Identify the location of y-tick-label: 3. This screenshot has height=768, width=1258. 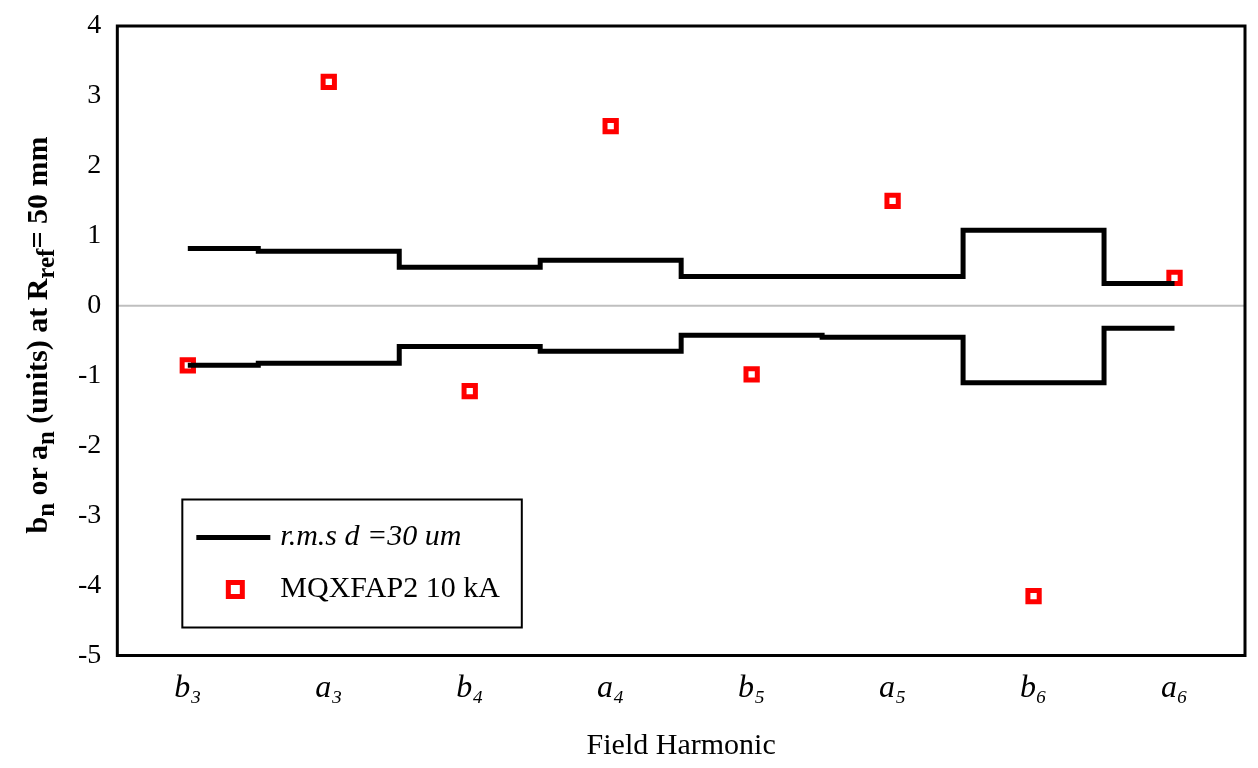
(94, 94).